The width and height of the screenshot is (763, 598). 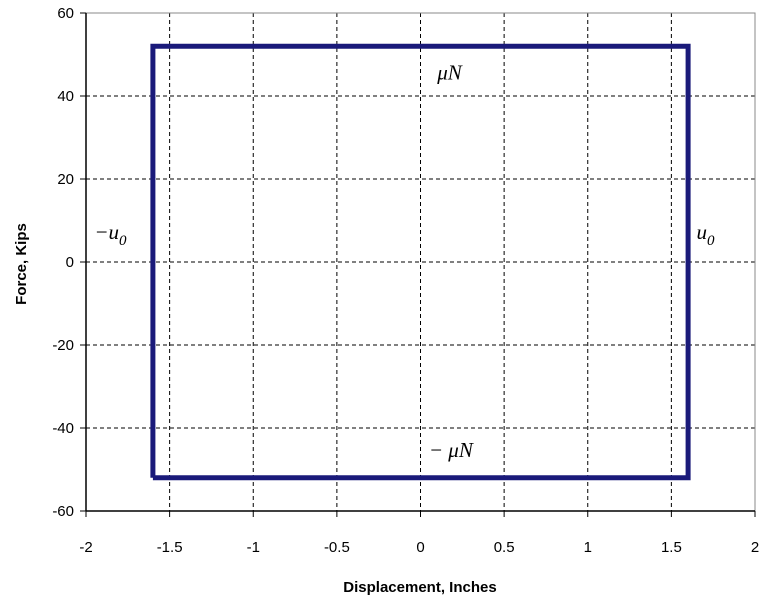 What do you see at coordinates (70, 262) in the screenshot?
I see `y-tick-label: 0` at bounding box center [70, 262].